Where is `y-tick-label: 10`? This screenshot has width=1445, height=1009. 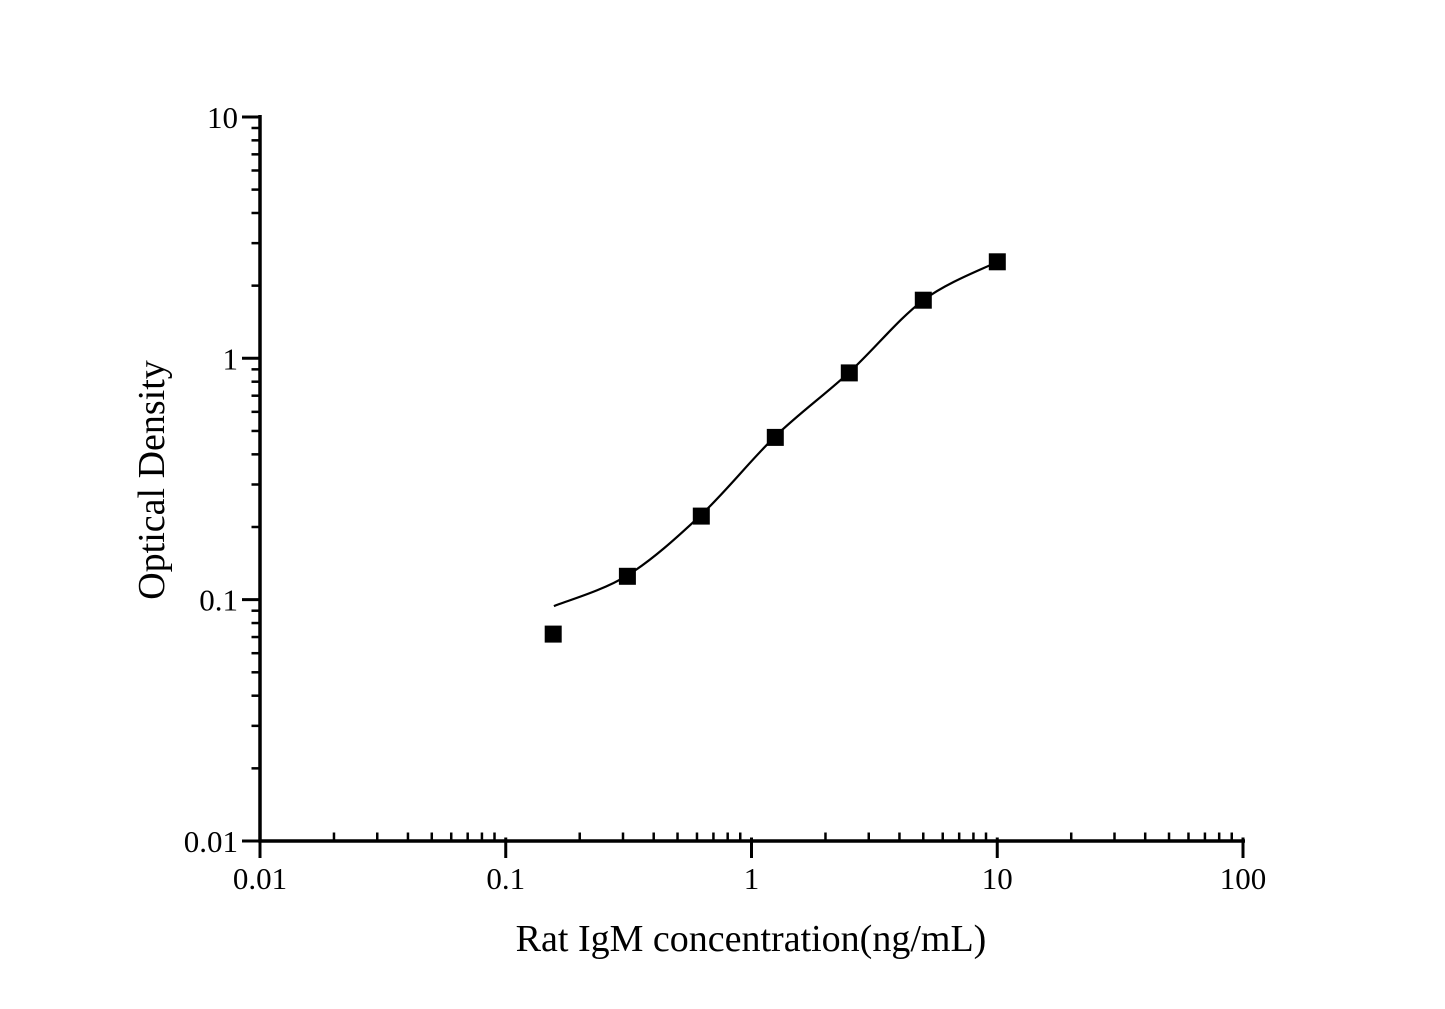
y-tick-label: 10 is located at coordinates (222, 117).